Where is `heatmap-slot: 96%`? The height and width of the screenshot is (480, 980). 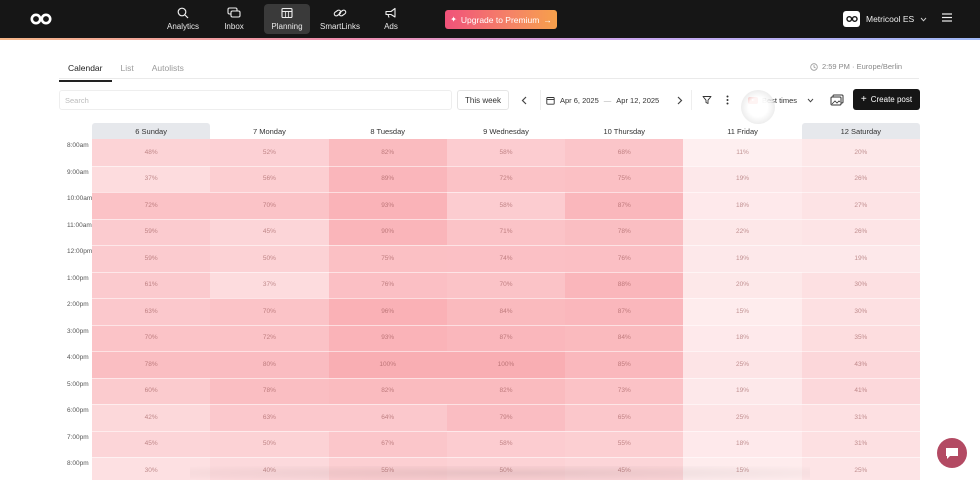 heatmap-slot: 96% is located at coordinates (387, 311).